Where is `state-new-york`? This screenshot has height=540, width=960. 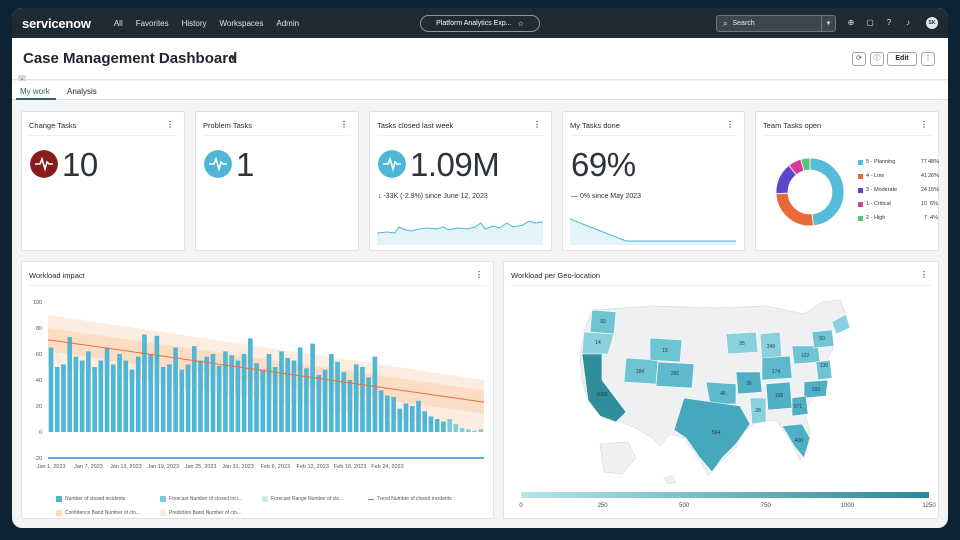
state-new-york is located at coordinates (841, 324).